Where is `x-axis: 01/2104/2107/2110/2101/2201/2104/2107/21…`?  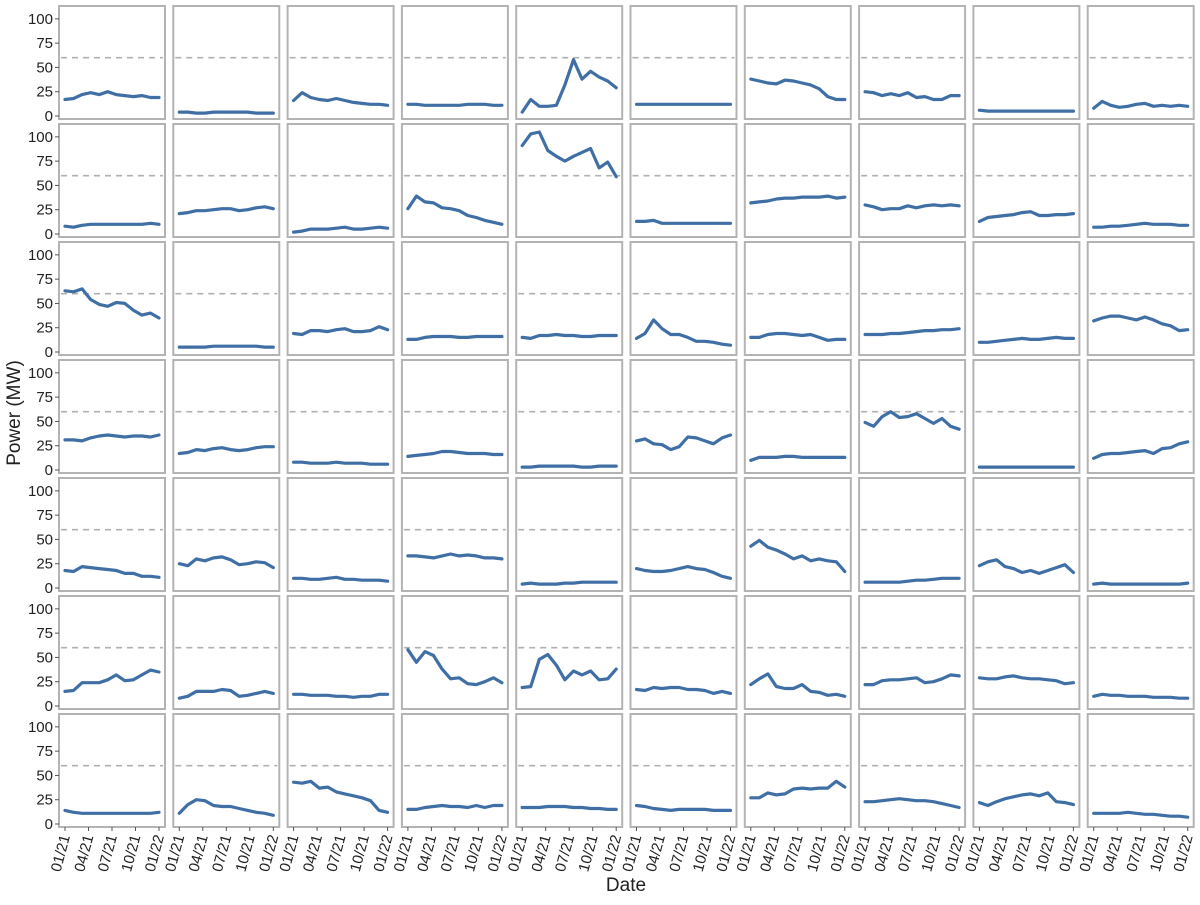 x-axis: 01/2104/2107/2110/2101/2201/2104/2107/21… is located at coordinates (622, 850).